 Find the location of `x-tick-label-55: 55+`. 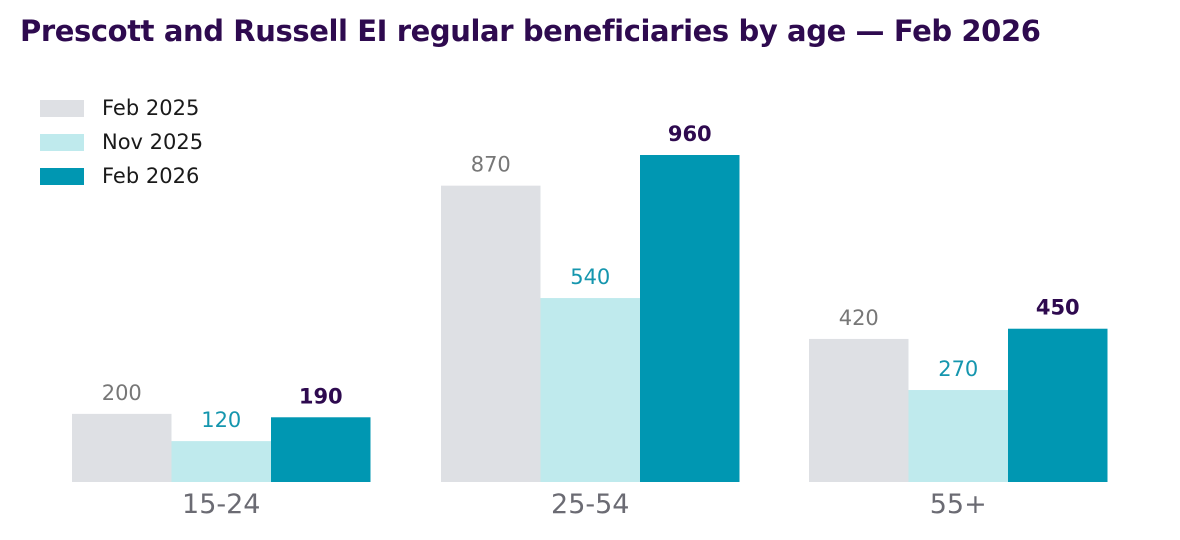

x-tick-label-55: 55+ is located at coordinates (958, 504).